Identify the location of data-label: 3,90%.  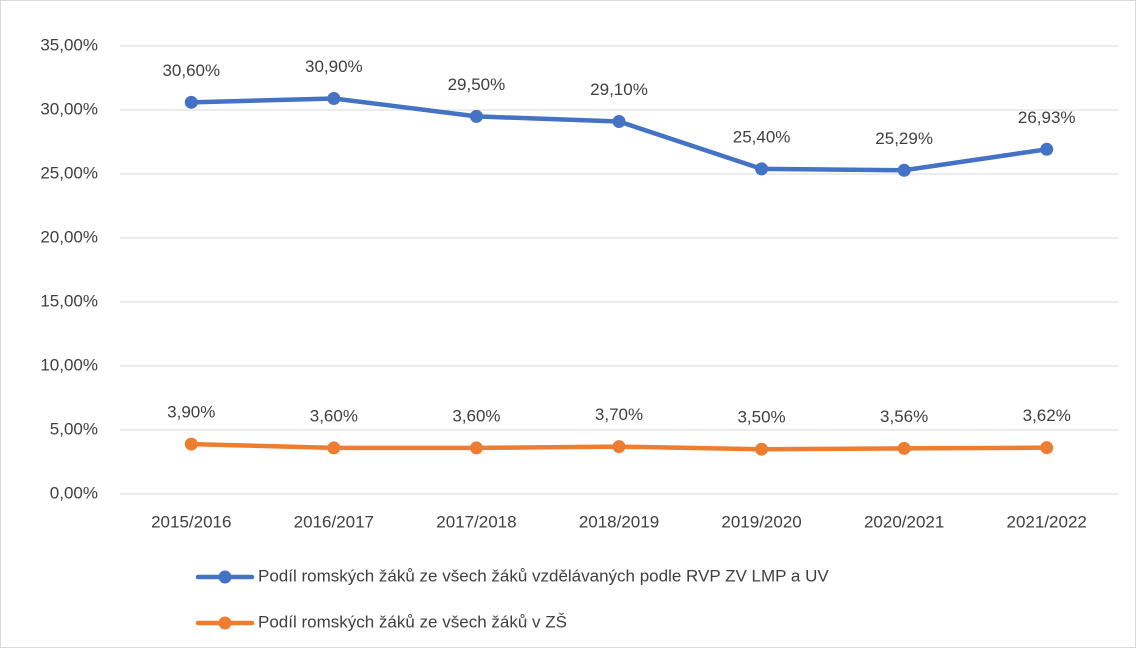
(191, 412).